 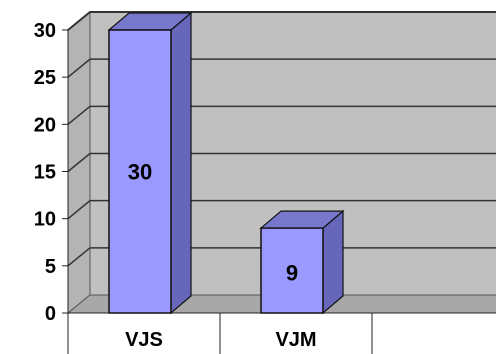 I want to click on data-label: 30, so click(x=140, y=172).